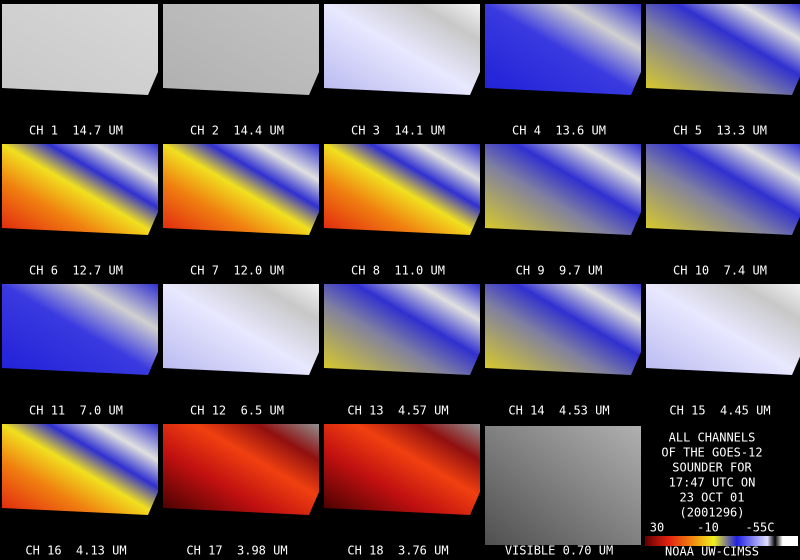  Describe the element at coordinates (760, 528) in the screenshot. I see `colorbar-label: -55C` at that location.